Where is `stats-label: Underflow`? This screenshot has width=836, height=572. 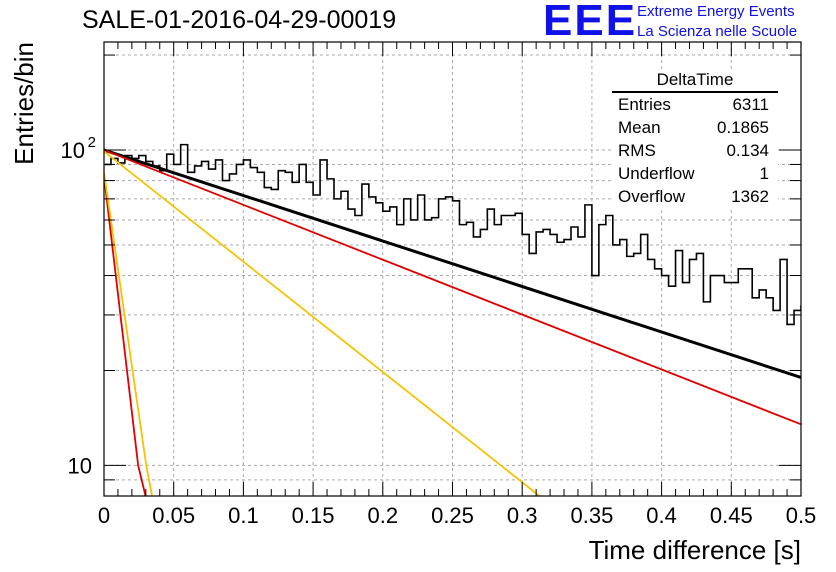 stats-label: Underflow is located at coordinates (656, 173).